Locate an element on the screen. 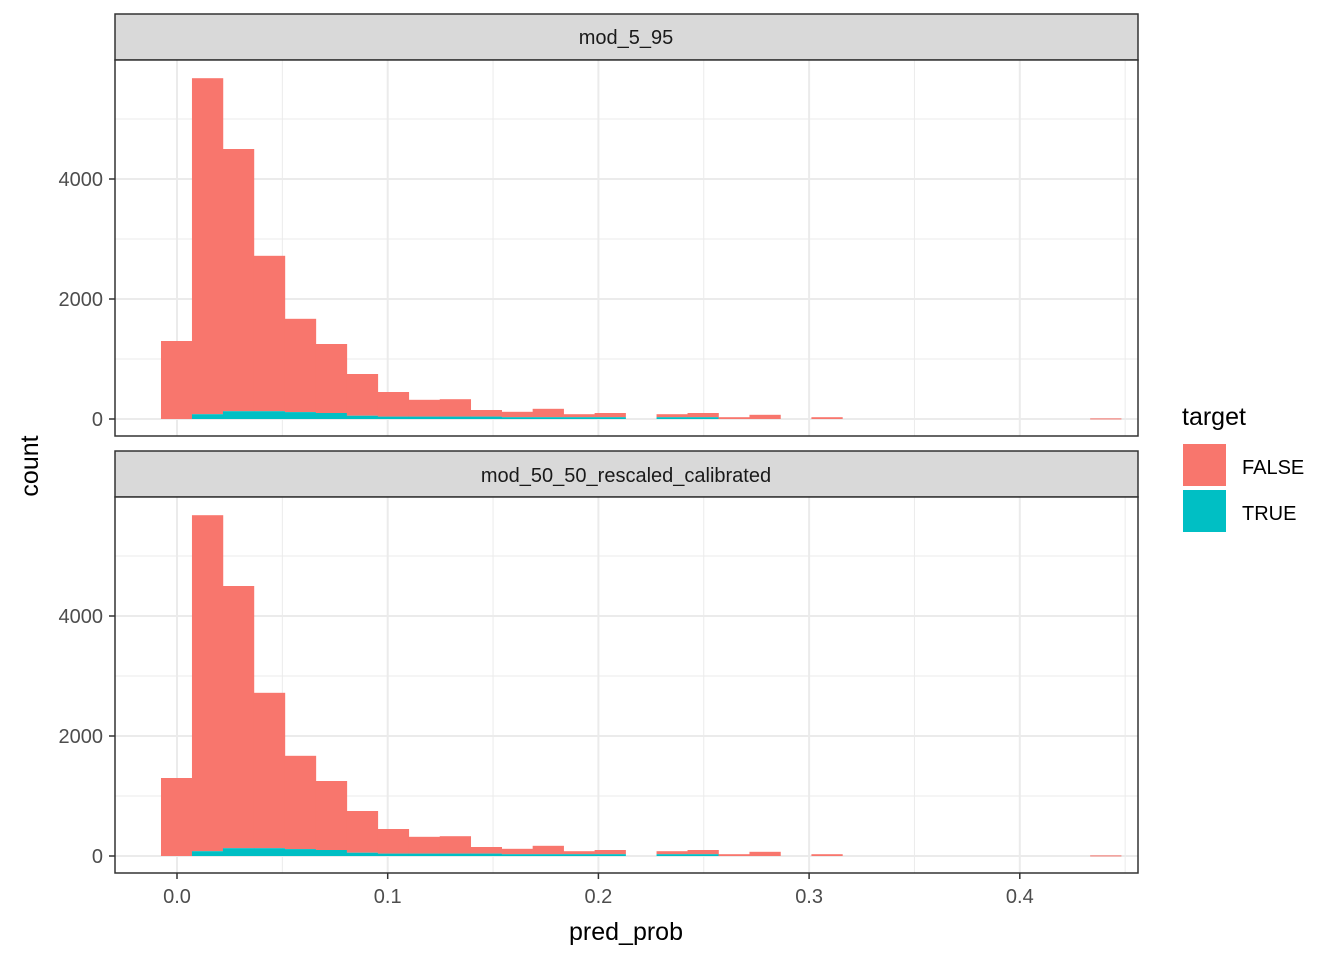 The image size is (1344, 960). legend-title: target is located at coordinates (1214, 417).